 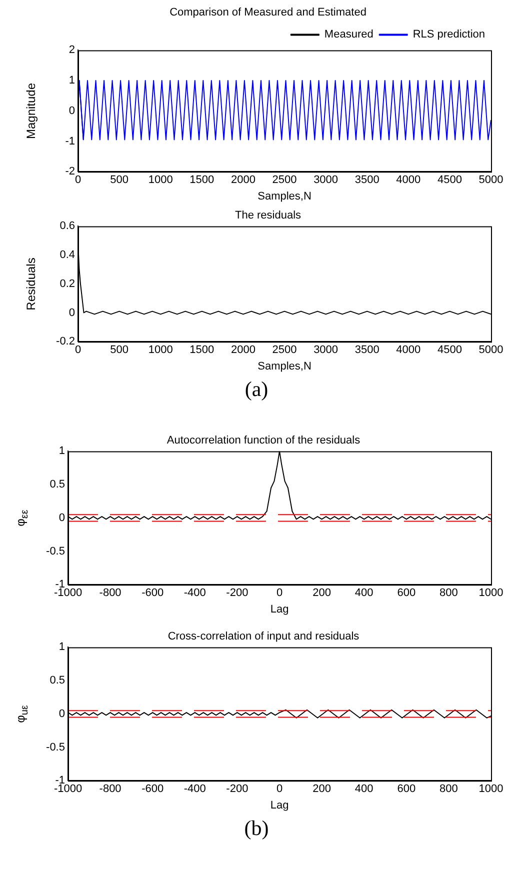 What do you see at coordinates (263, 440) in the screenshot?
I see `chart-title: Autocorrelation function of the residuals` at bounding box center [263, 440].